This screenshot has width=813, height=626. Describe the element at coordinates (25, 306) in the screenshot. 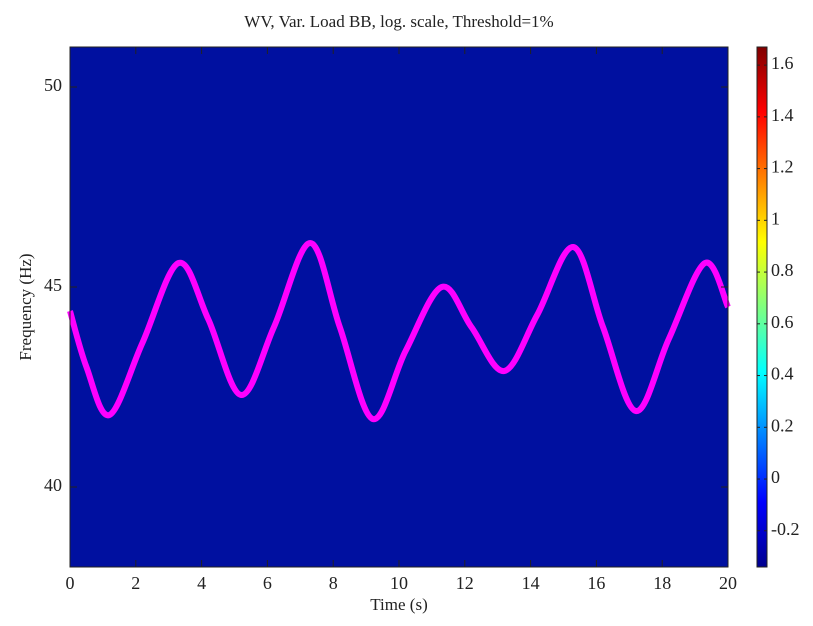

I see `y-axis-label: Frequency (Hz)` at that location.